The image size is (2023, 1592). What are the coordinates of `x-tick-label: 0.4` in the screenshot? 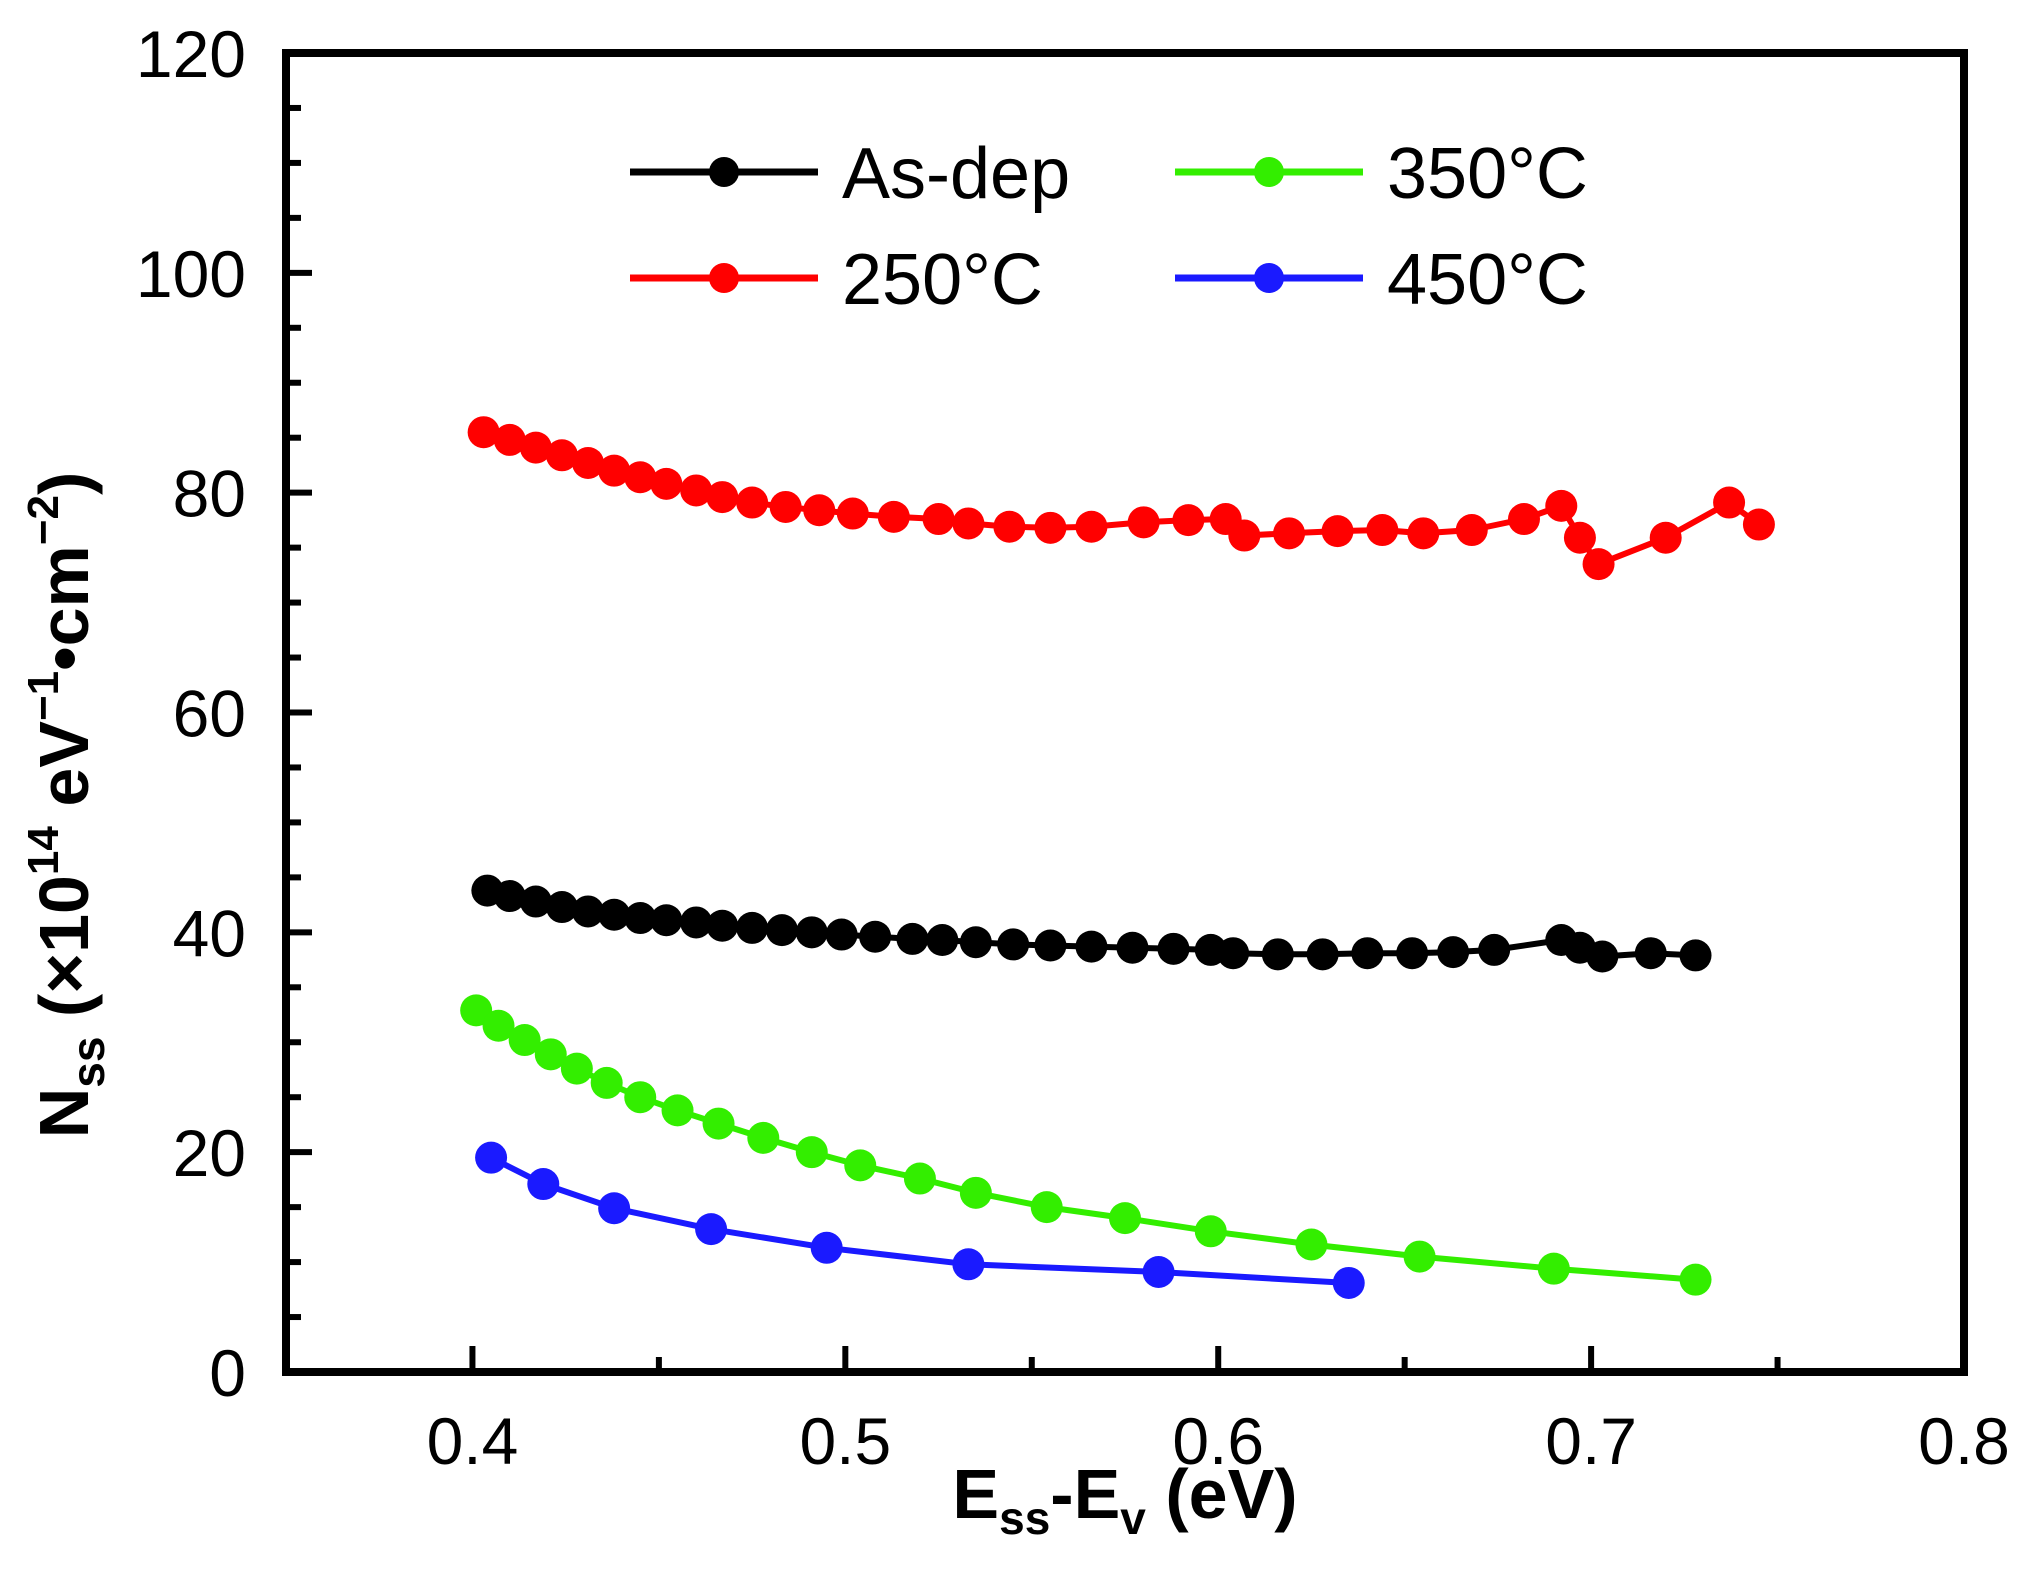 It's located at (473, 1441).